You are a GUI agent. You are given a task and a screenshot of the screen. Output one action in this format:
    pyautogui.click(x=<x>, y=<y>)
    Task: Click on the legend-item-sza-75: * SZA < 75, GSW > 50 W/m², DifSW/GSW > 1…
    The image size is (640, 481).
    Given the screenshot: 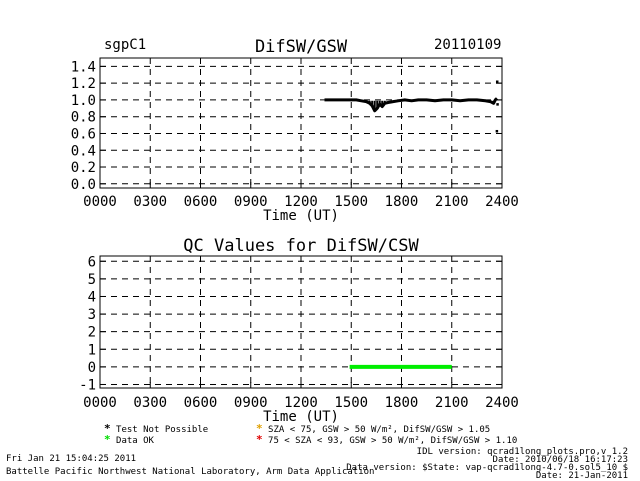 What is the action you would take?
    pyautogui.click(x=373, y=428)
    